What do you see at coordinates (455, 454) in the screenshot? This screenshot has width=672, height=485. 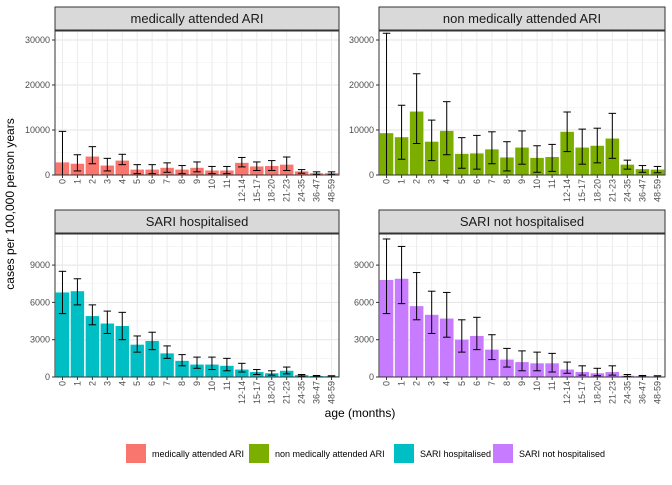 I see `legend-label: SARI hospitalised` at bounding box center [455, 454].